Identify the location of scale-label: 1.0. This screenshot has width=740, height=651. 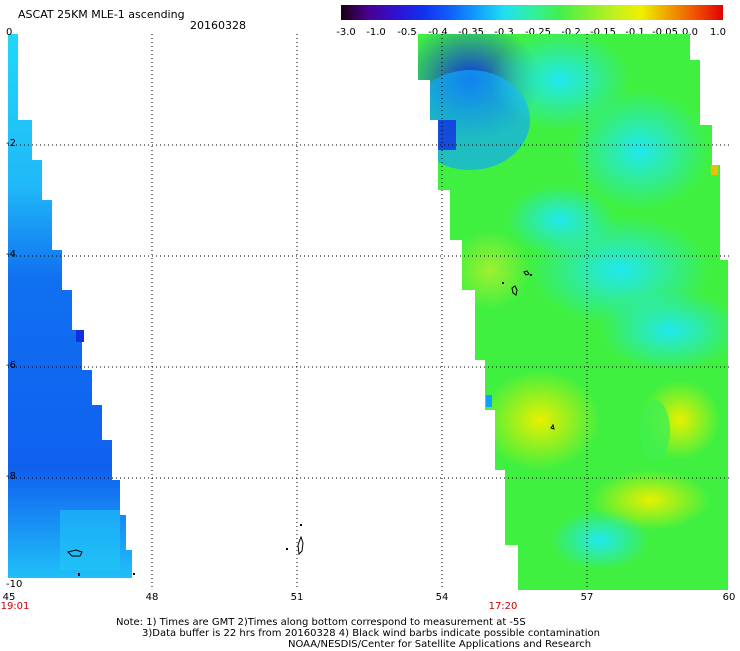
(718, 32).